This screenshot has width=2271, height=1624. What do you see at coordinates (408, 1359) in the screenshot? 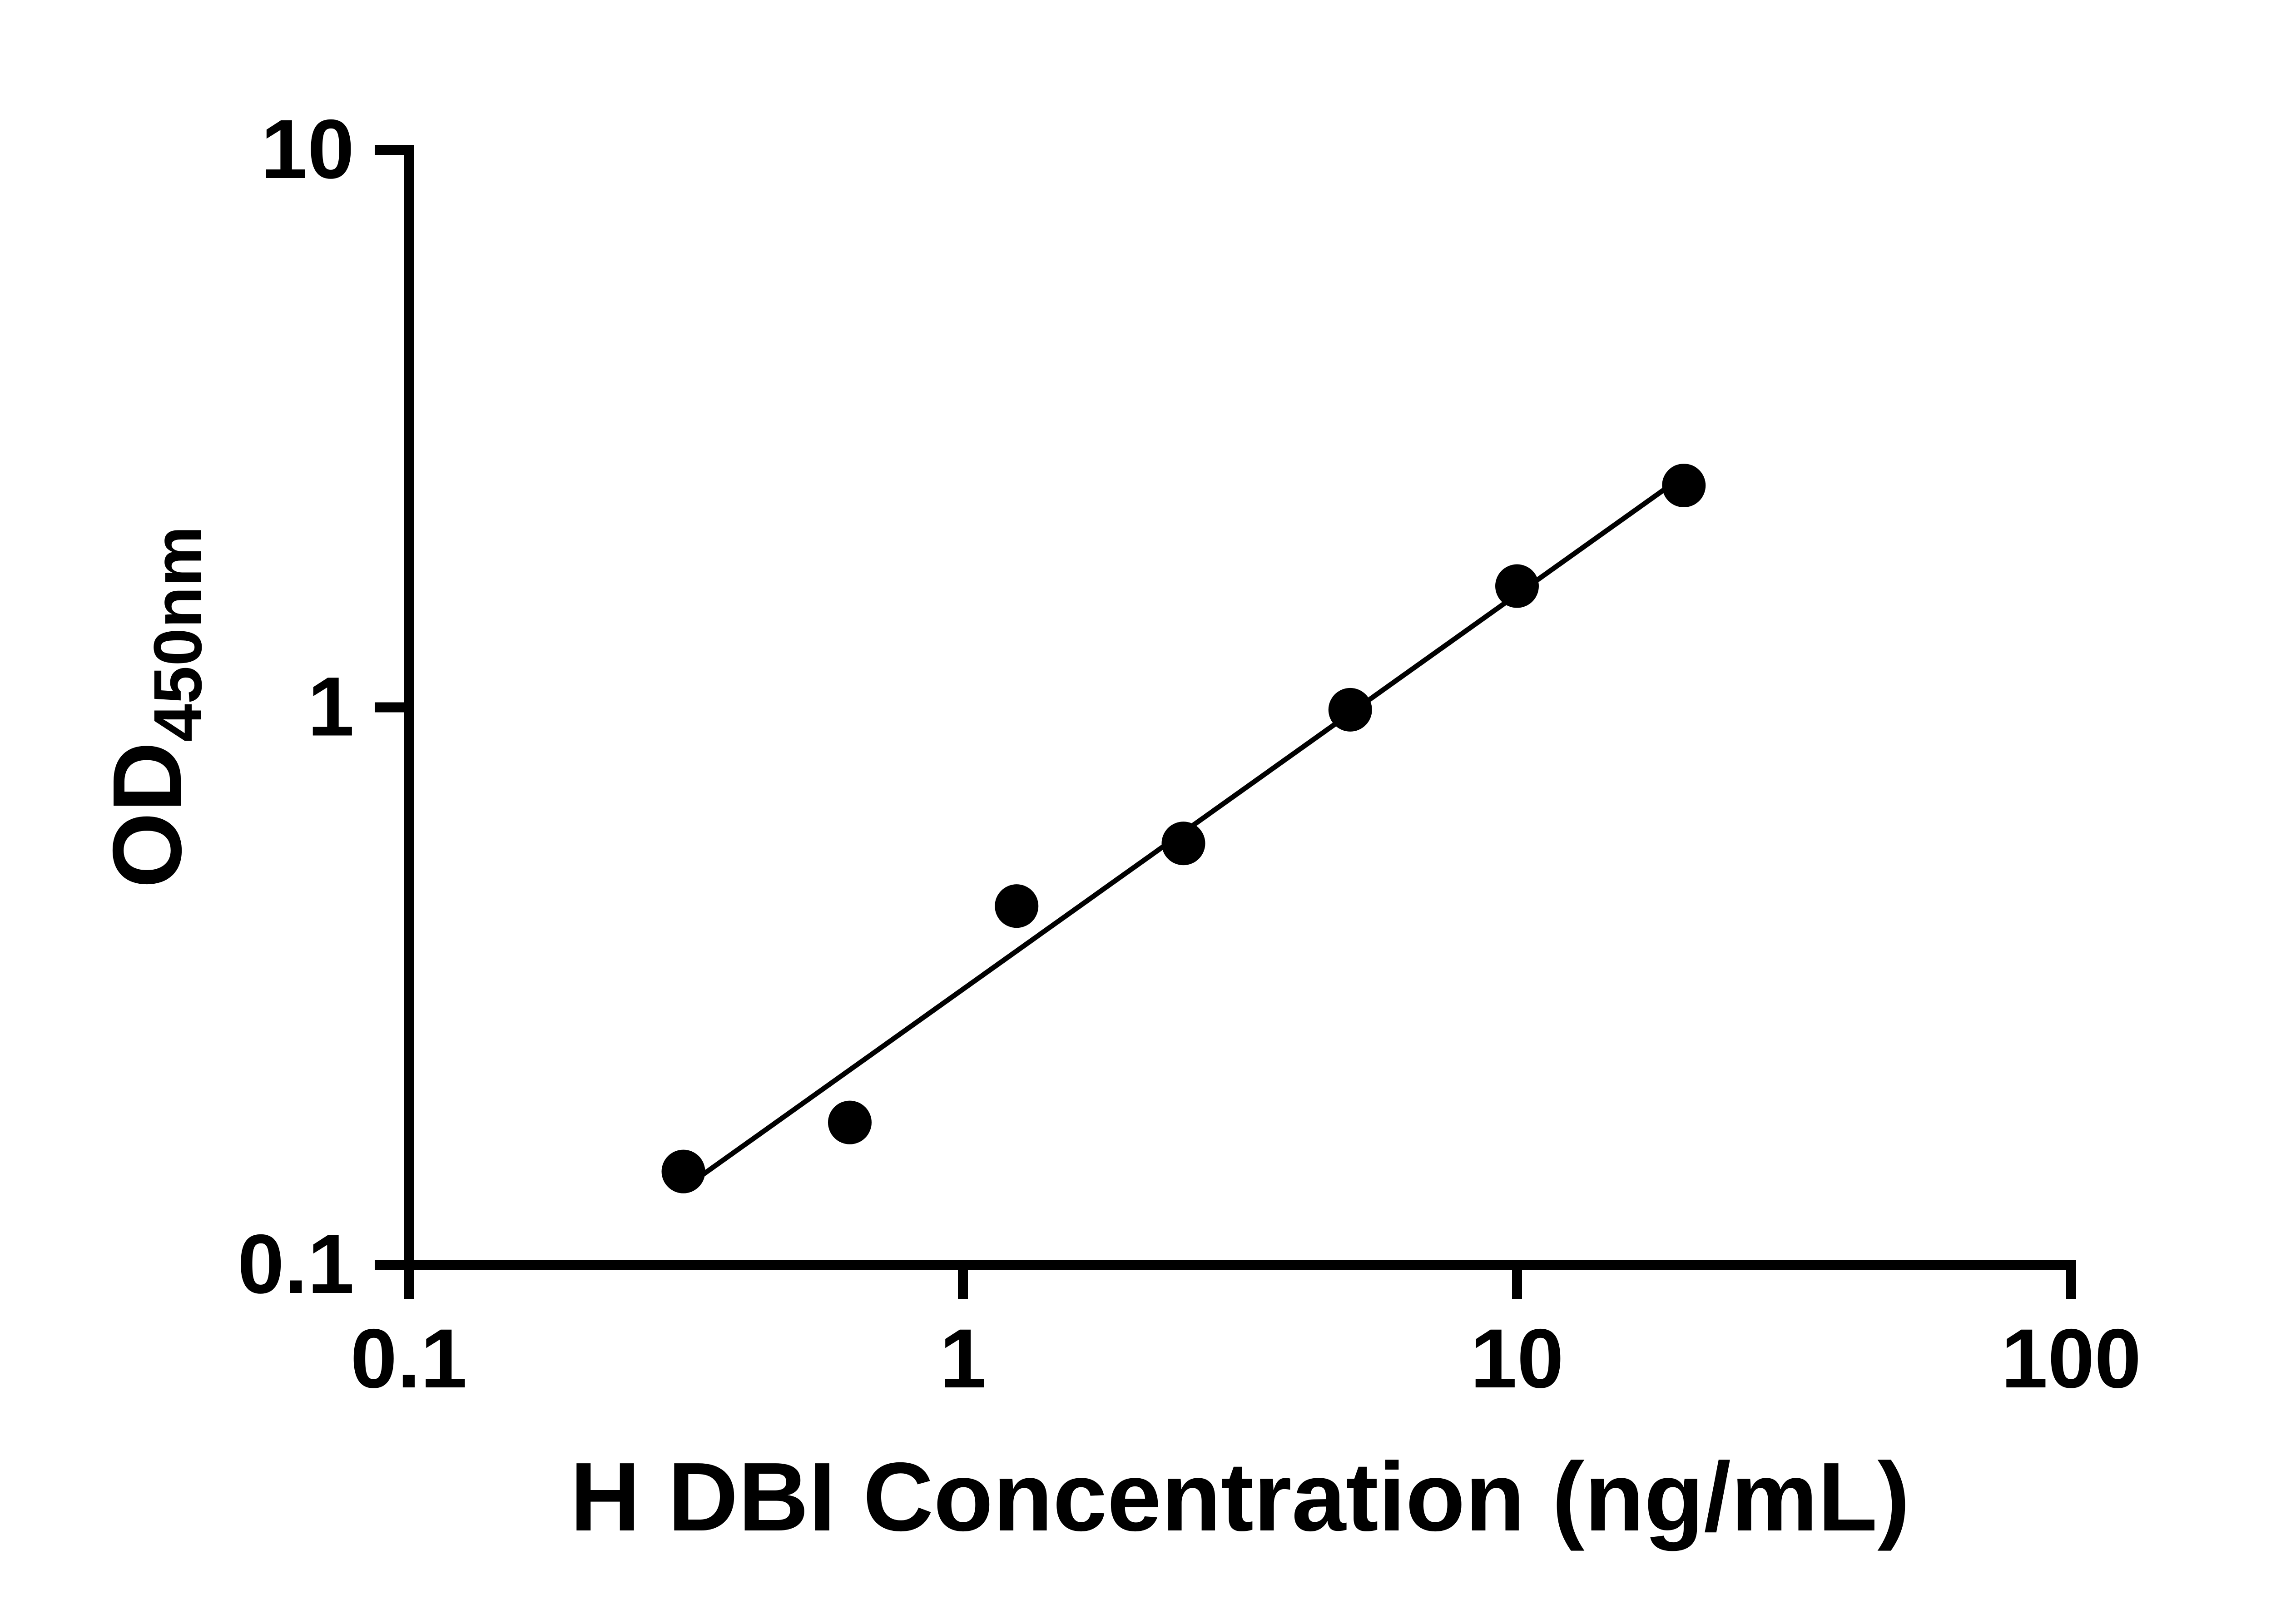
I see `x-axis-tick-label: 0.1` at bounding box center [408, 1359].